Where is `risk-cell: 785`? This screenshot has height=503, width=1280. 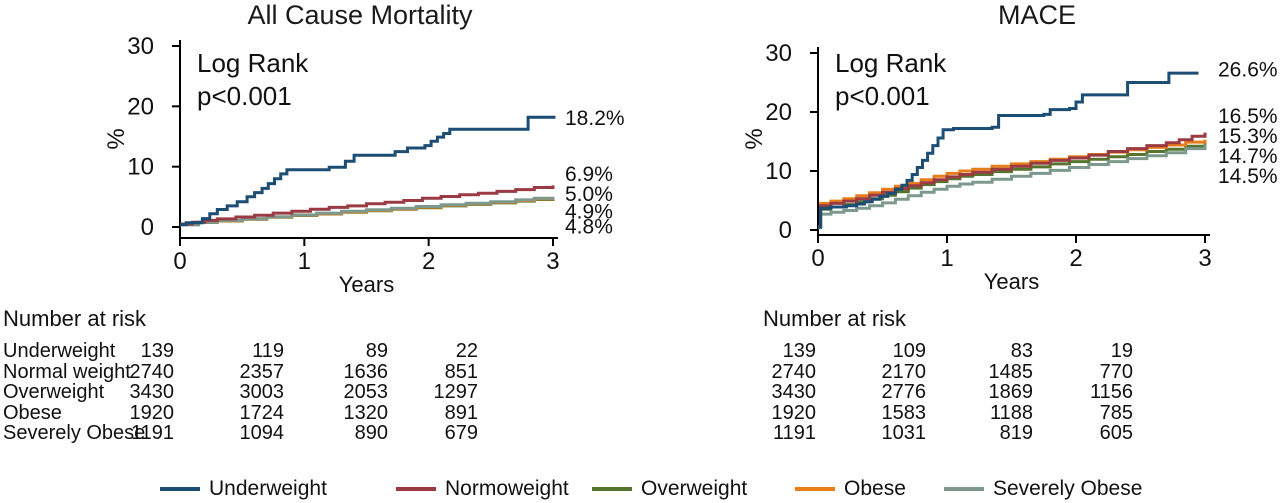
risk-cell: 785 is located at coordinates (1116, 412).